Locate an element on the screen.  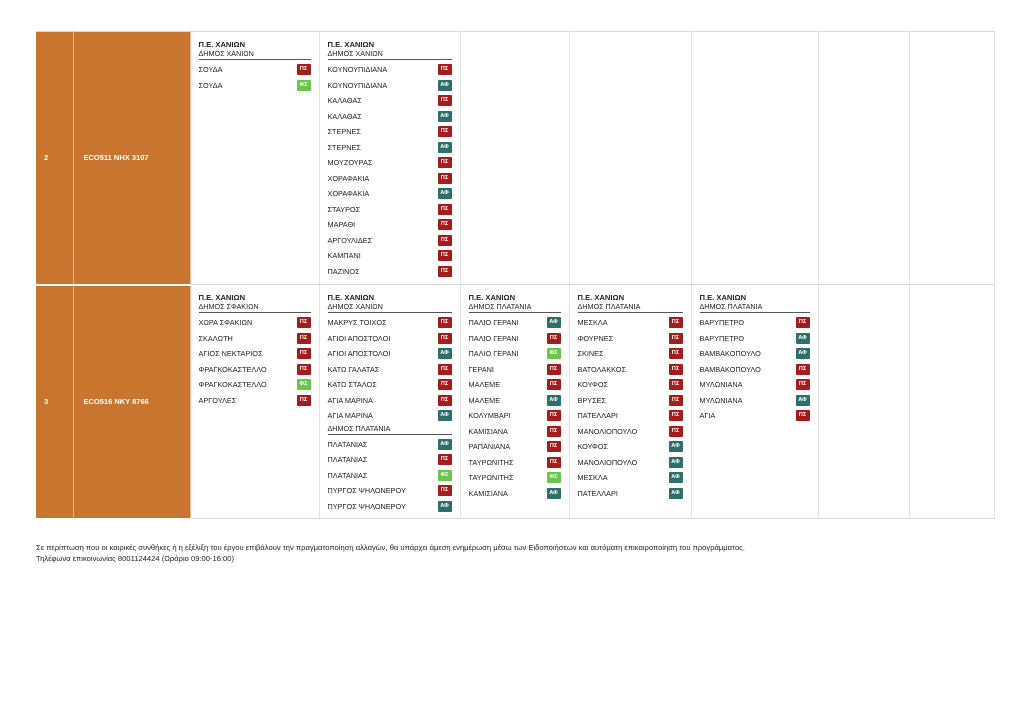
stop-name: ΣΚΙΝΕΣ is located at coordinates (590, 354).